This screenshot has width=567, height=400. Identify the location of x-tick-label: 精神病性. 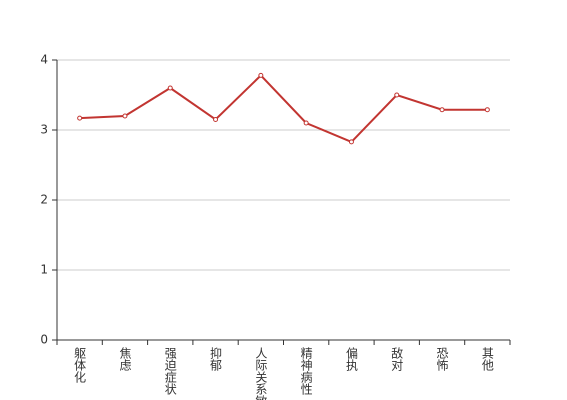
(306, 371).